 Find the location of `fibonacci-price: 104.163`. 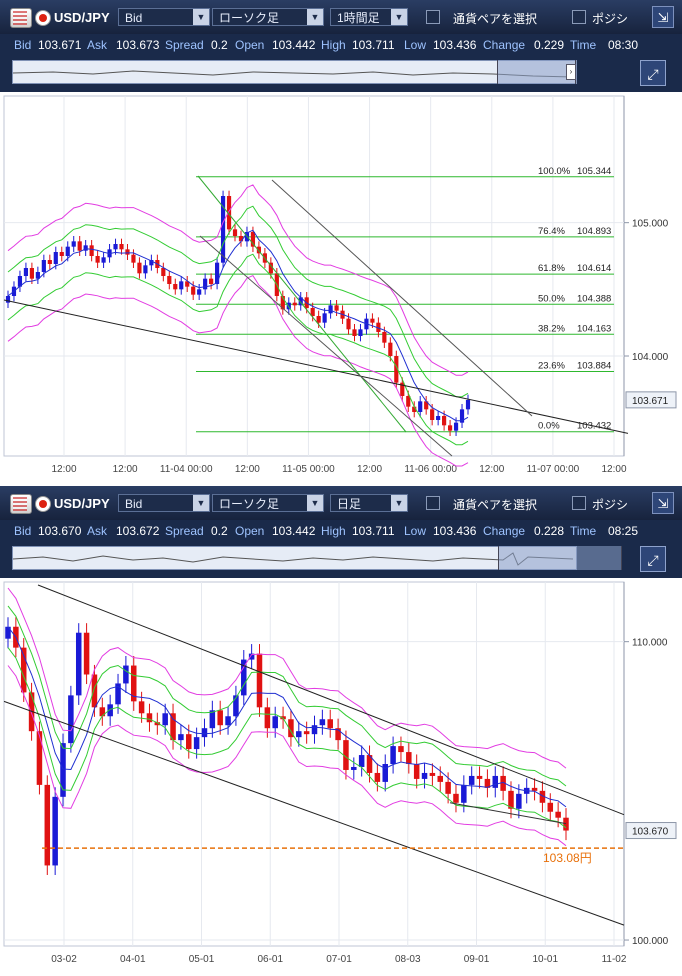

fibonacci-price: 104.163 is located at coordinates (594, 328).